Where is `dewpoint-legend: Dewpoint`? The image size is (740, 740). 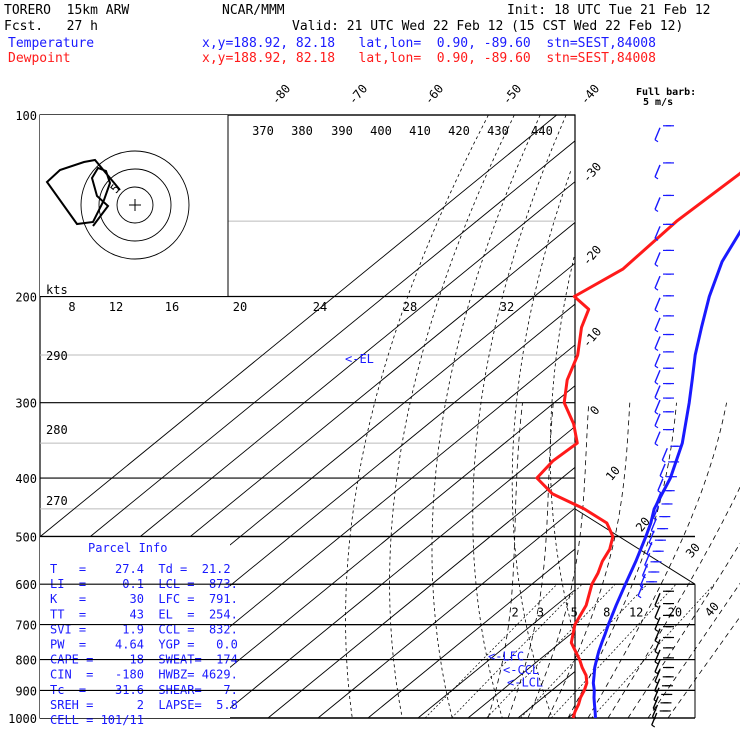 dewpoint-legend: Dewpoint is located at coordinates (39, 58).